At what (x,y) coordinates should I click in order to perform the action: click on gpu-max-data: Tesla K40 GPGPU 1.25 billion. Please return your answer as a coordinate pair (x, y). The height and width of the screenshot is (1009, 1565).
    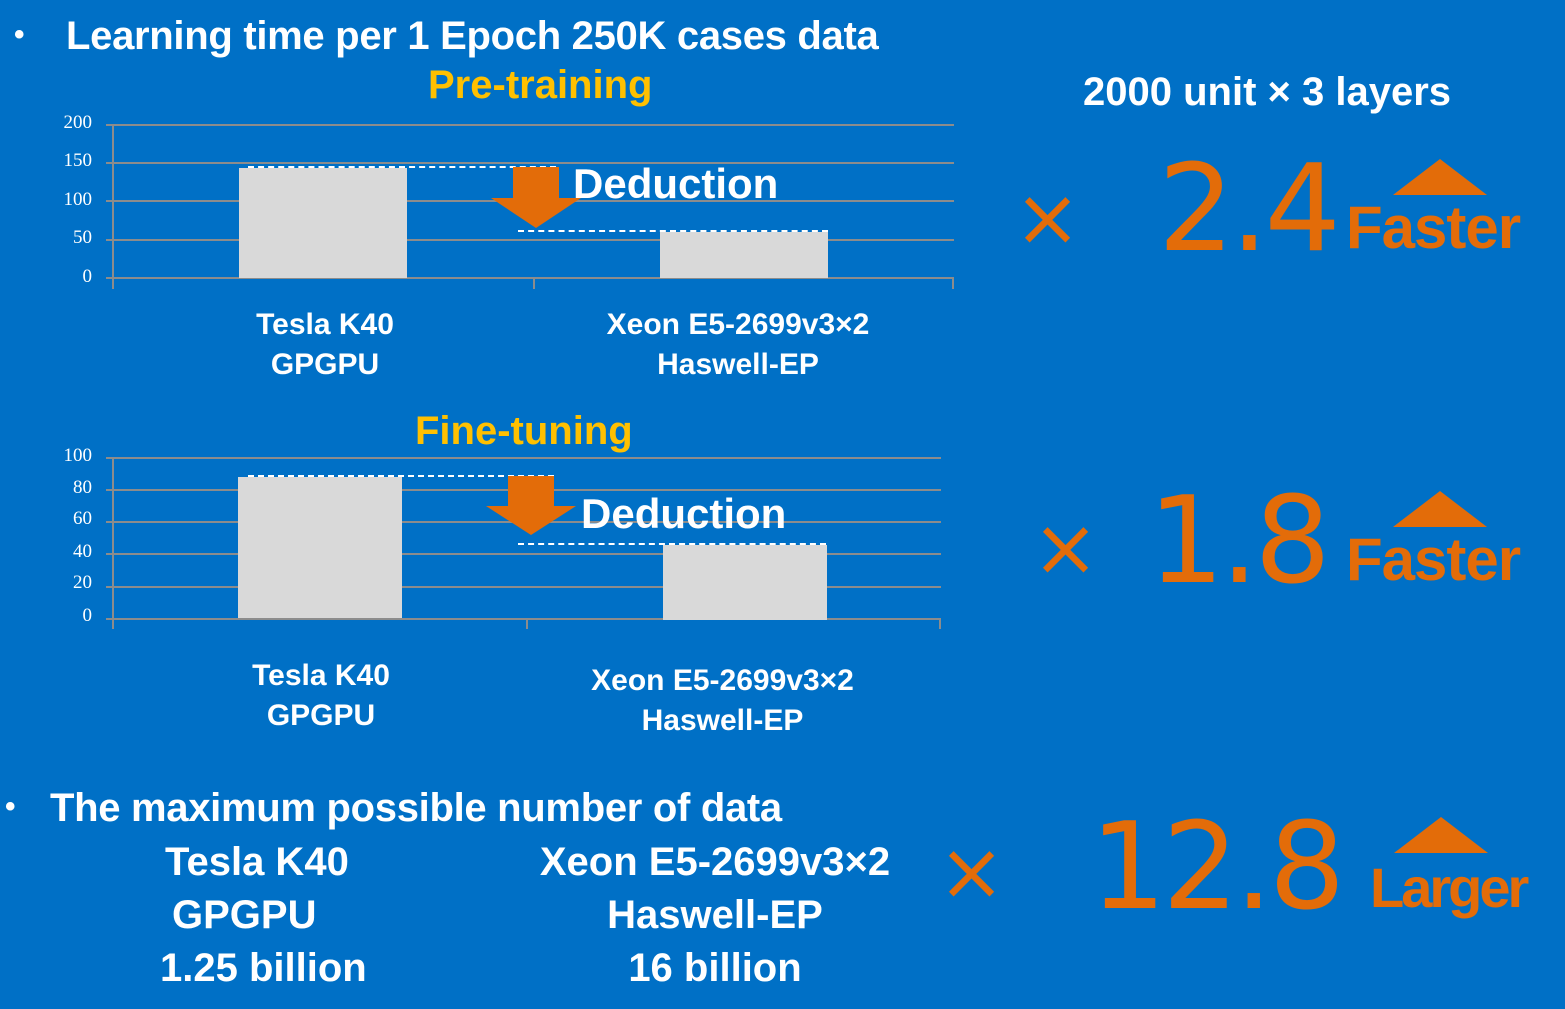
    Looking at the image, I should click on (270, 915).